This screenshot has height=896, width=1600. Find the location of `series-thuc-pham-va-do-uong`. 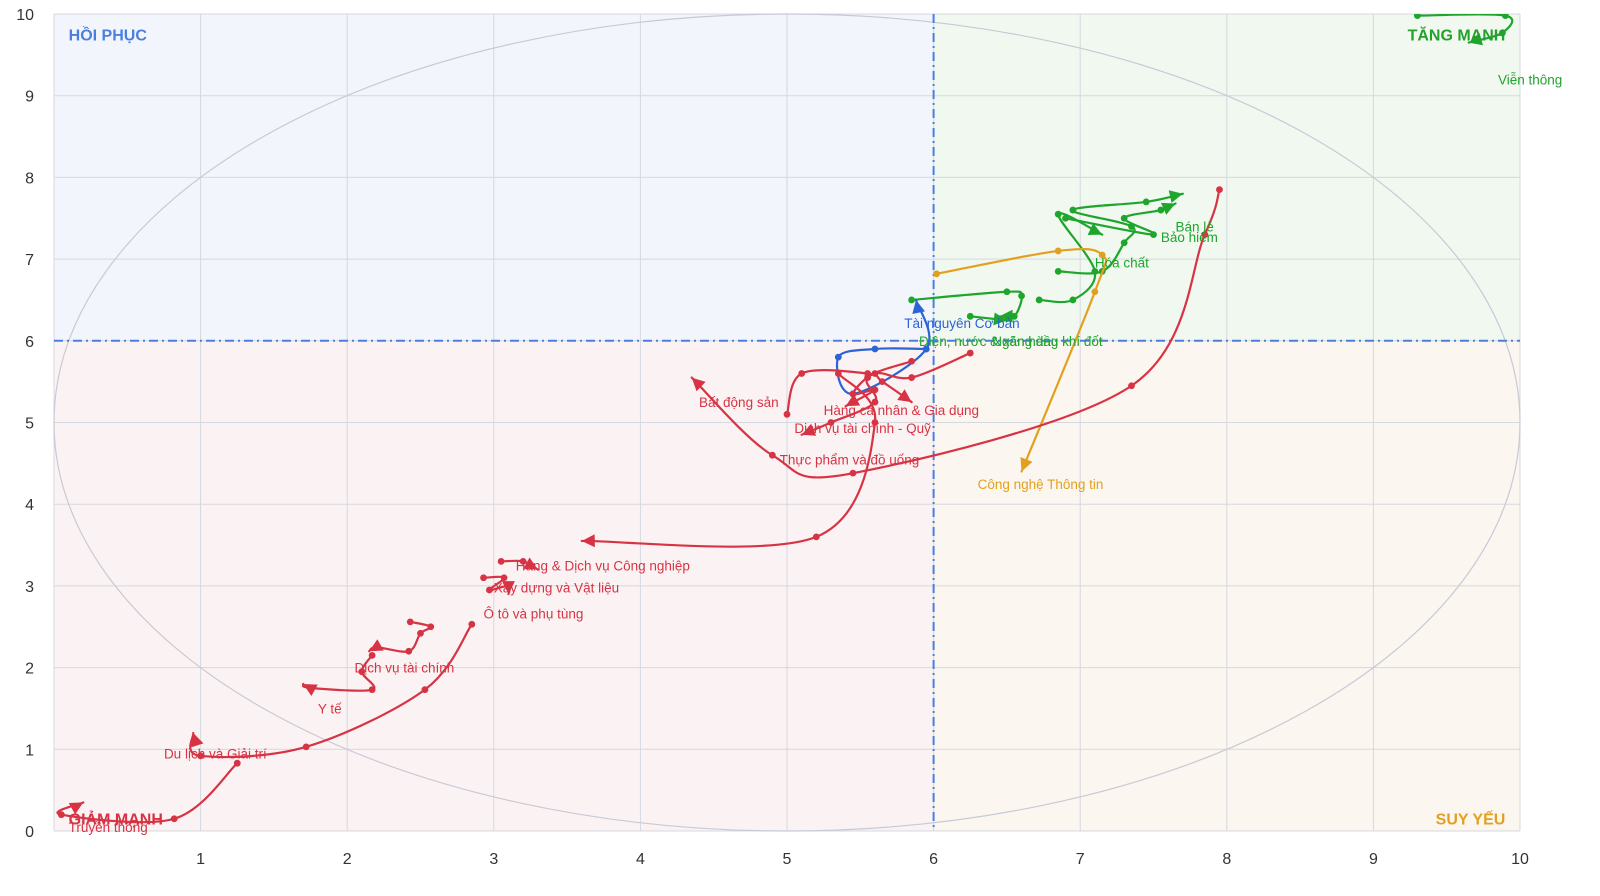

series-thuc-pham-va-do-uong is located at coordinates (848, 393).